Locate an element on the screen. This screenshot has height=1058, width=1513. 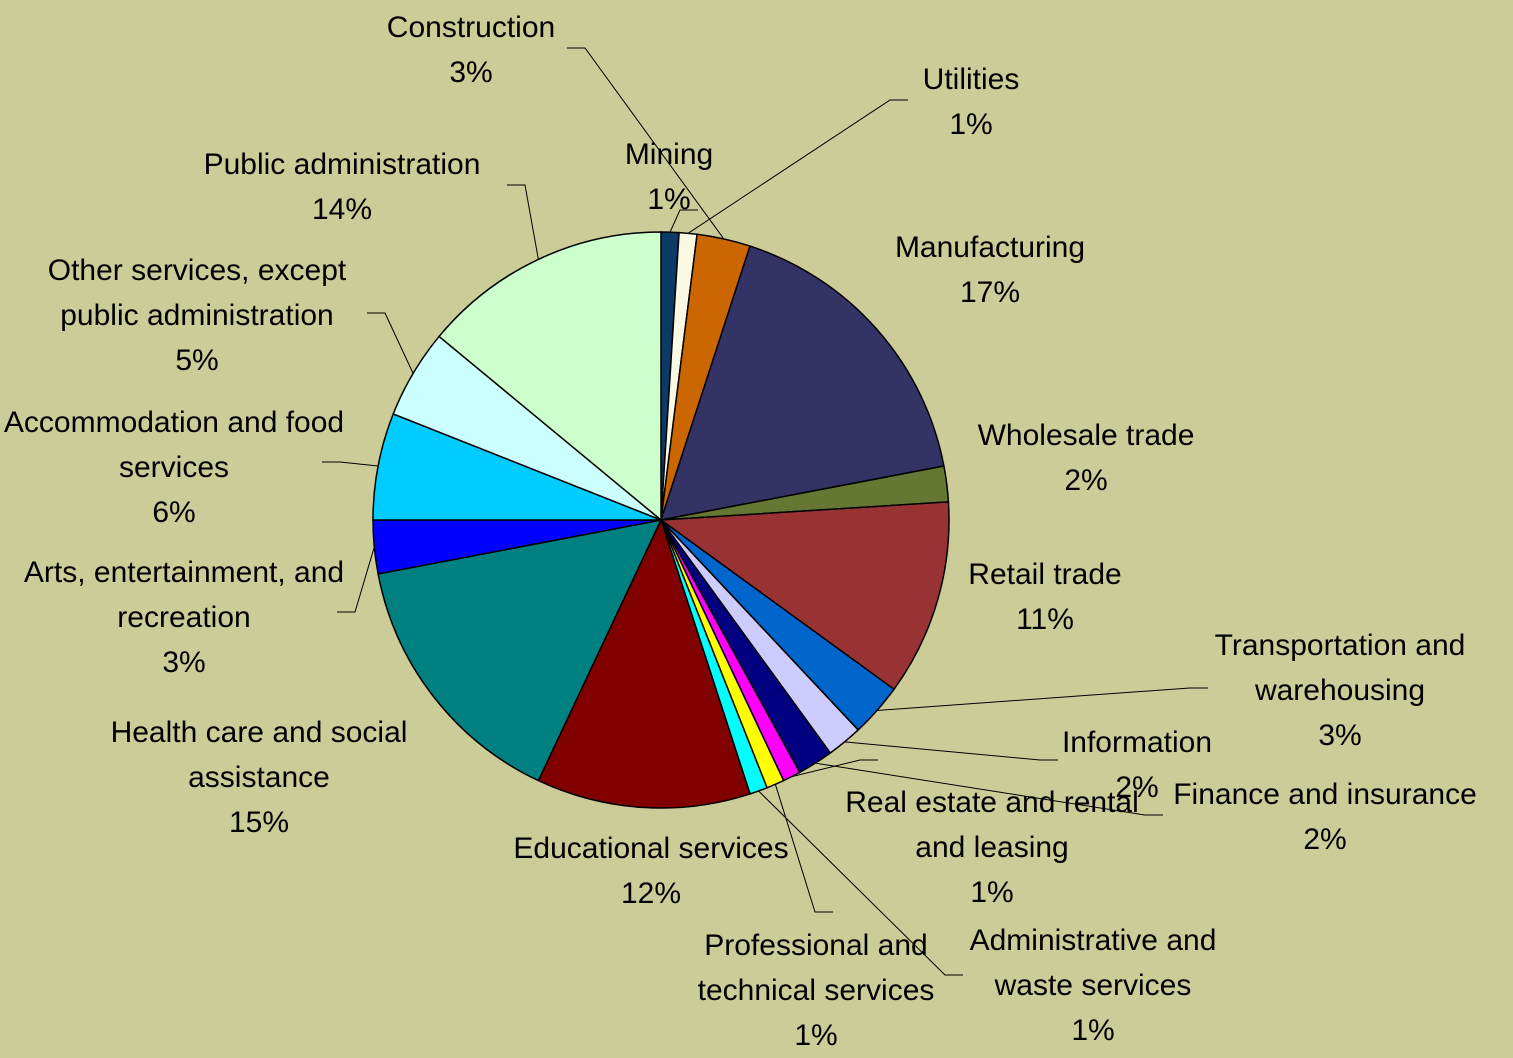
value-label: 17% is located at coordinates (990, 292).